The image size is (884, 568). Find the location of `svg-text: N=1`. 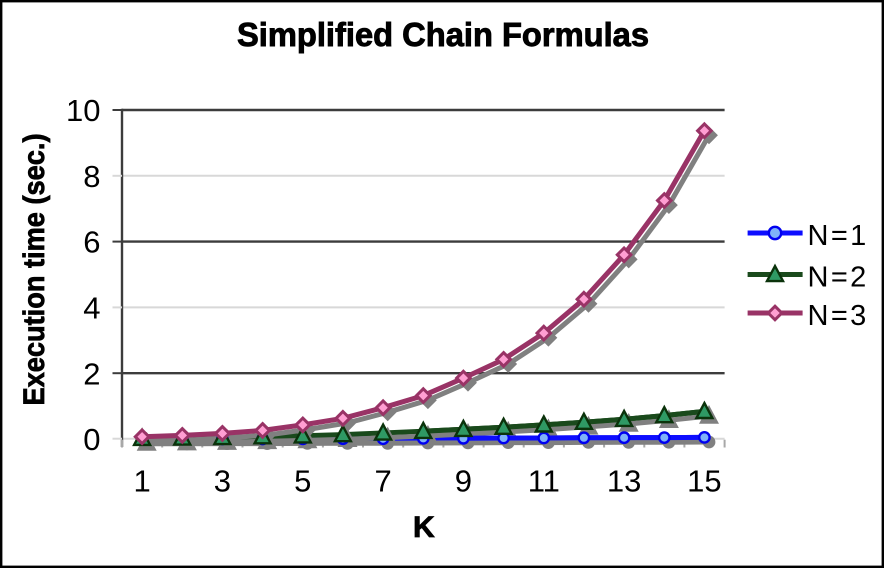

svg-text: N=1 is located at coordinates (838, 236).